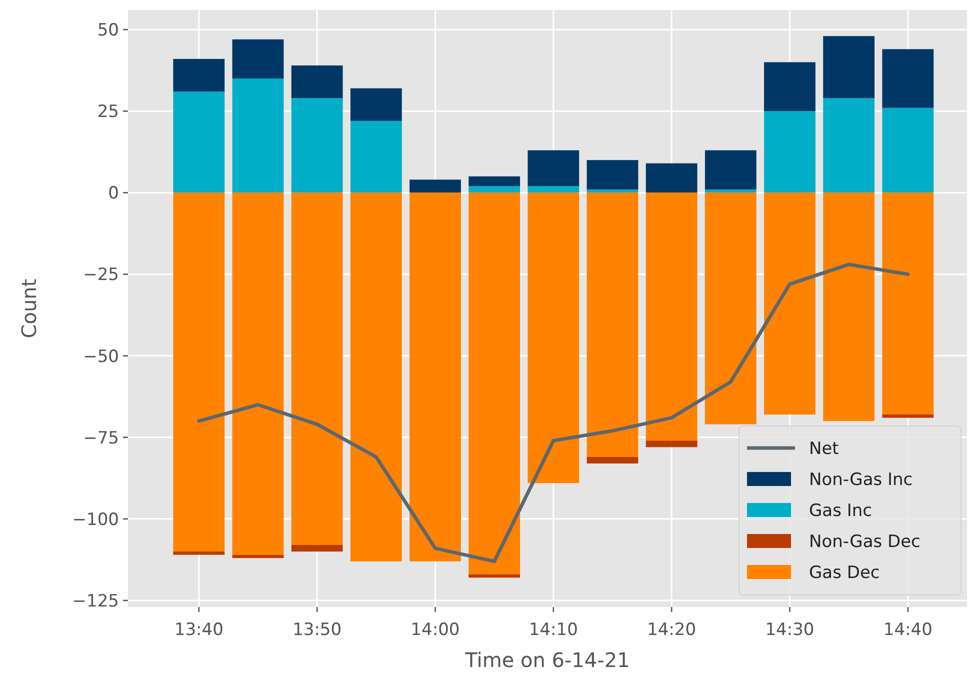 This screenshot has height=673, width=969. Describe the element at coordinates (907, 630) in the screenshot. I see `x-tick-label: 14:40` at that location.